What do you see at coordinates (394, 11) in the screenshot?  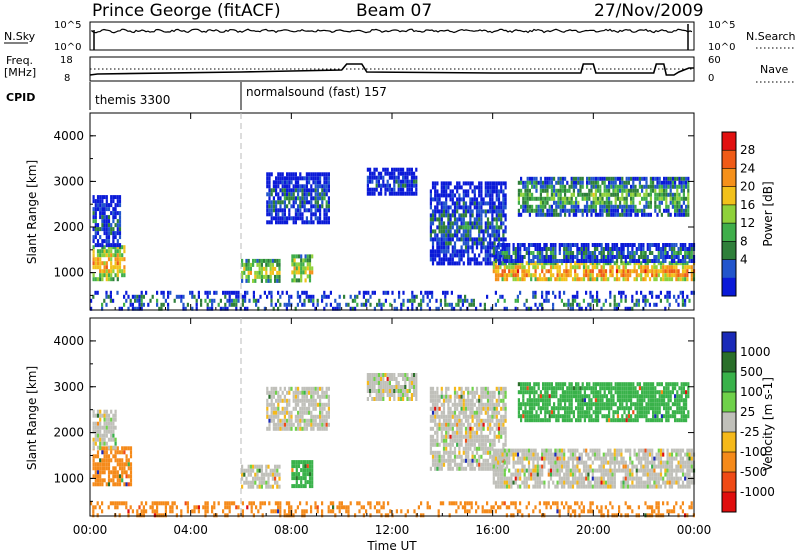 I see `beam-label: Beam 07` at bounding box center [394, 11].